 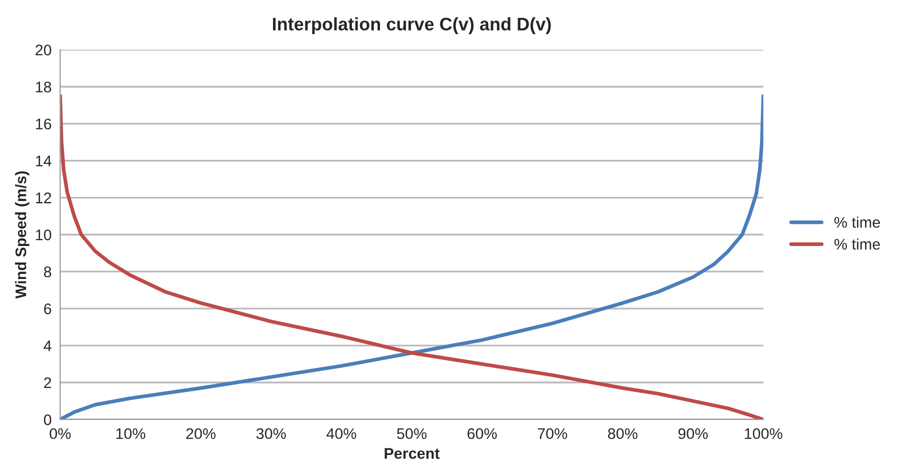 I want to click on y-tick-label: 14, so click(x=44, y=161).